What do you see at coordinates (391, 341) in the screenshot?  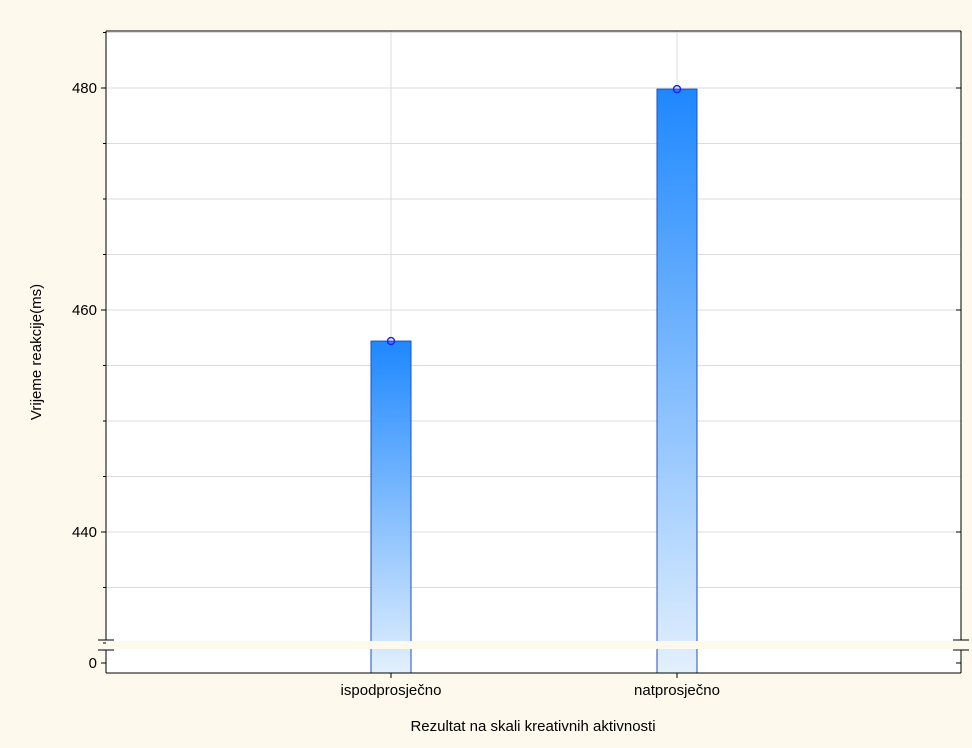 I see `mean-marker-ispodprosječno` at bounding box center [391, 341].